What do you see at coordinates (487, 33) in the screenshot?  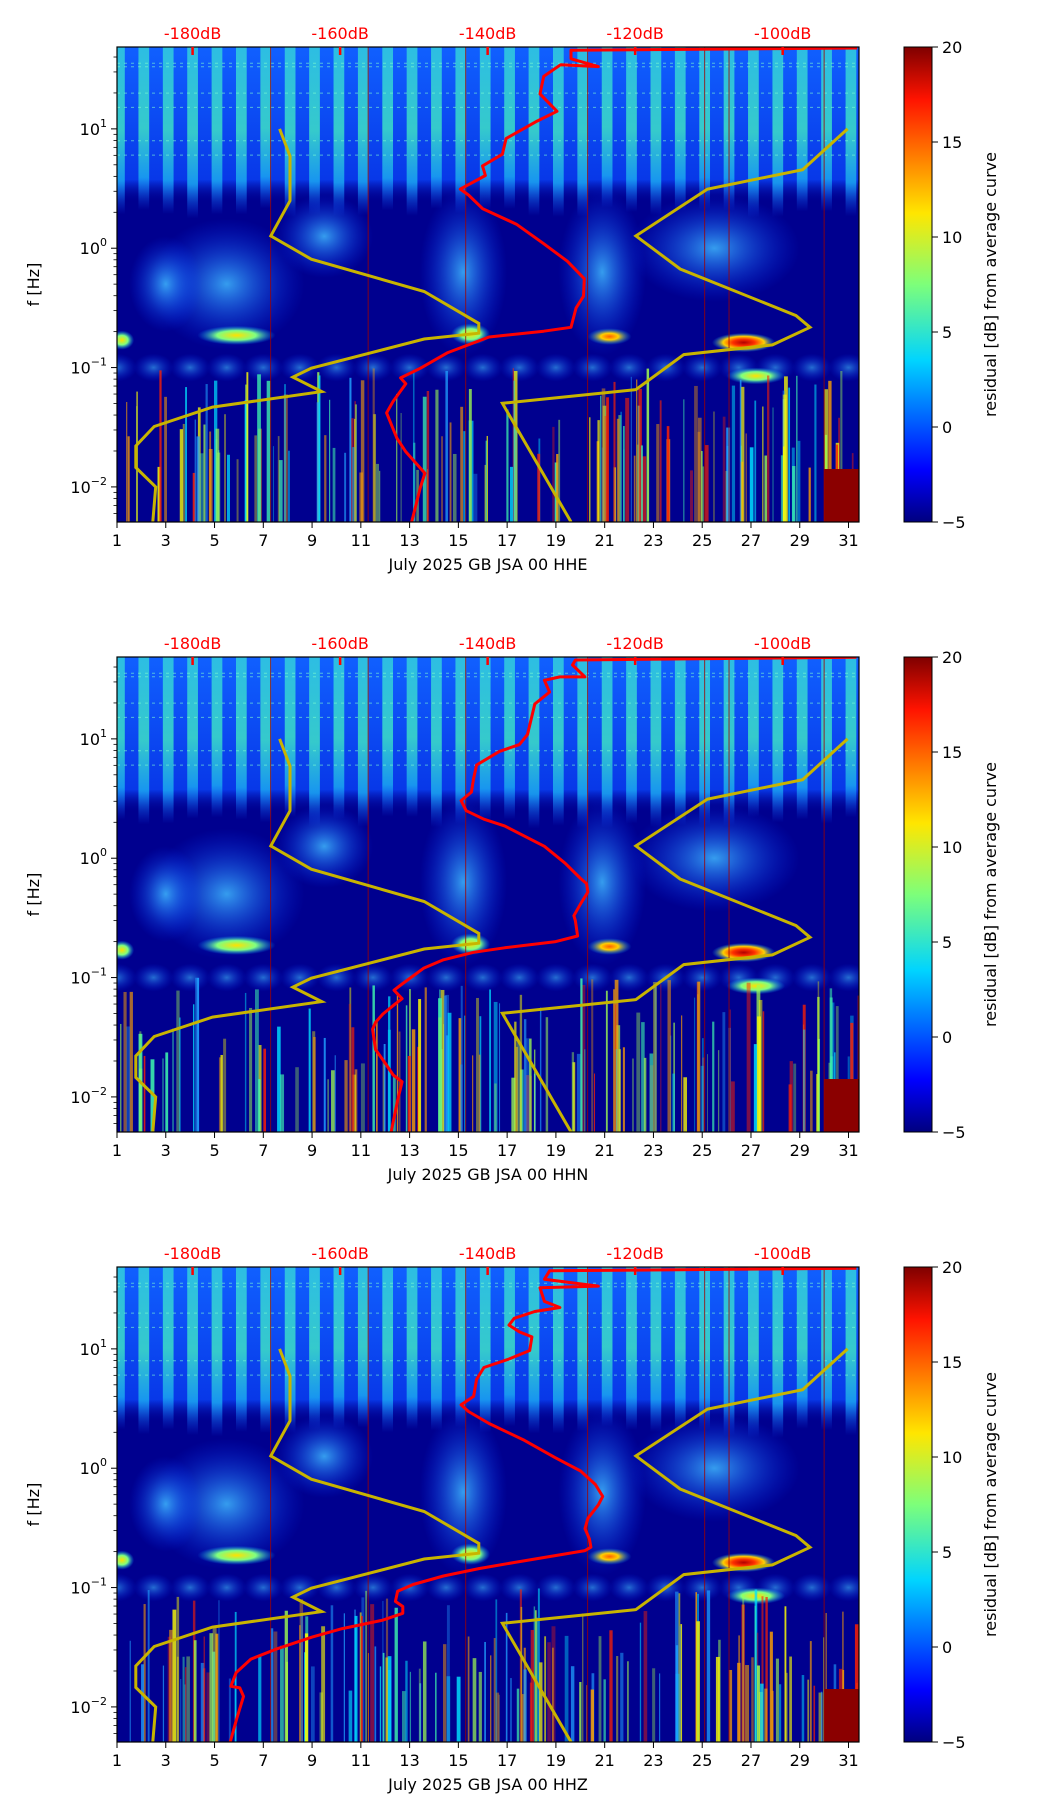 I see `db-tick-label: -140dB` at bounding box center [487, 33].